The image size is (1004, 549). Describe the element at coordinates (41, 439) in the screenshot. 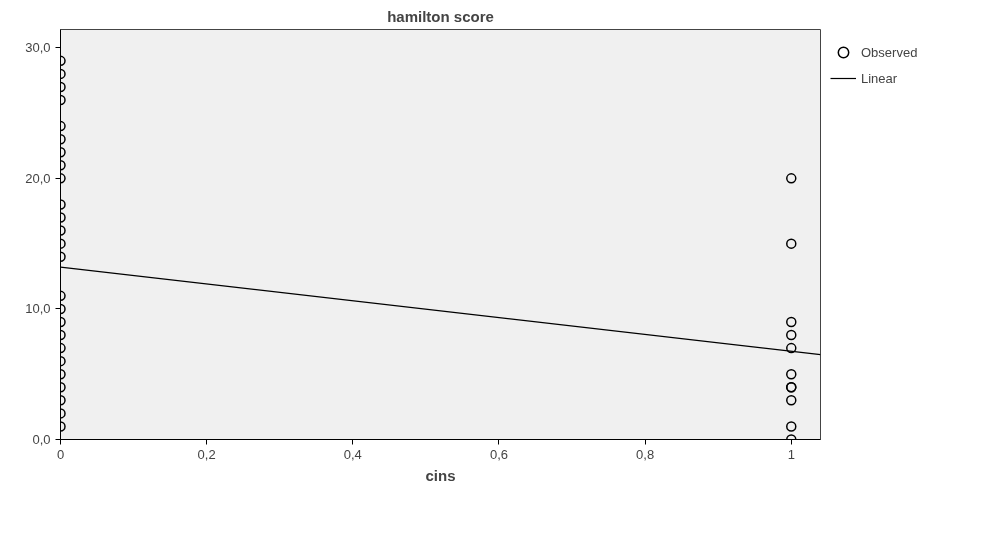

I see `y-tick-label: 0,0` at that location.